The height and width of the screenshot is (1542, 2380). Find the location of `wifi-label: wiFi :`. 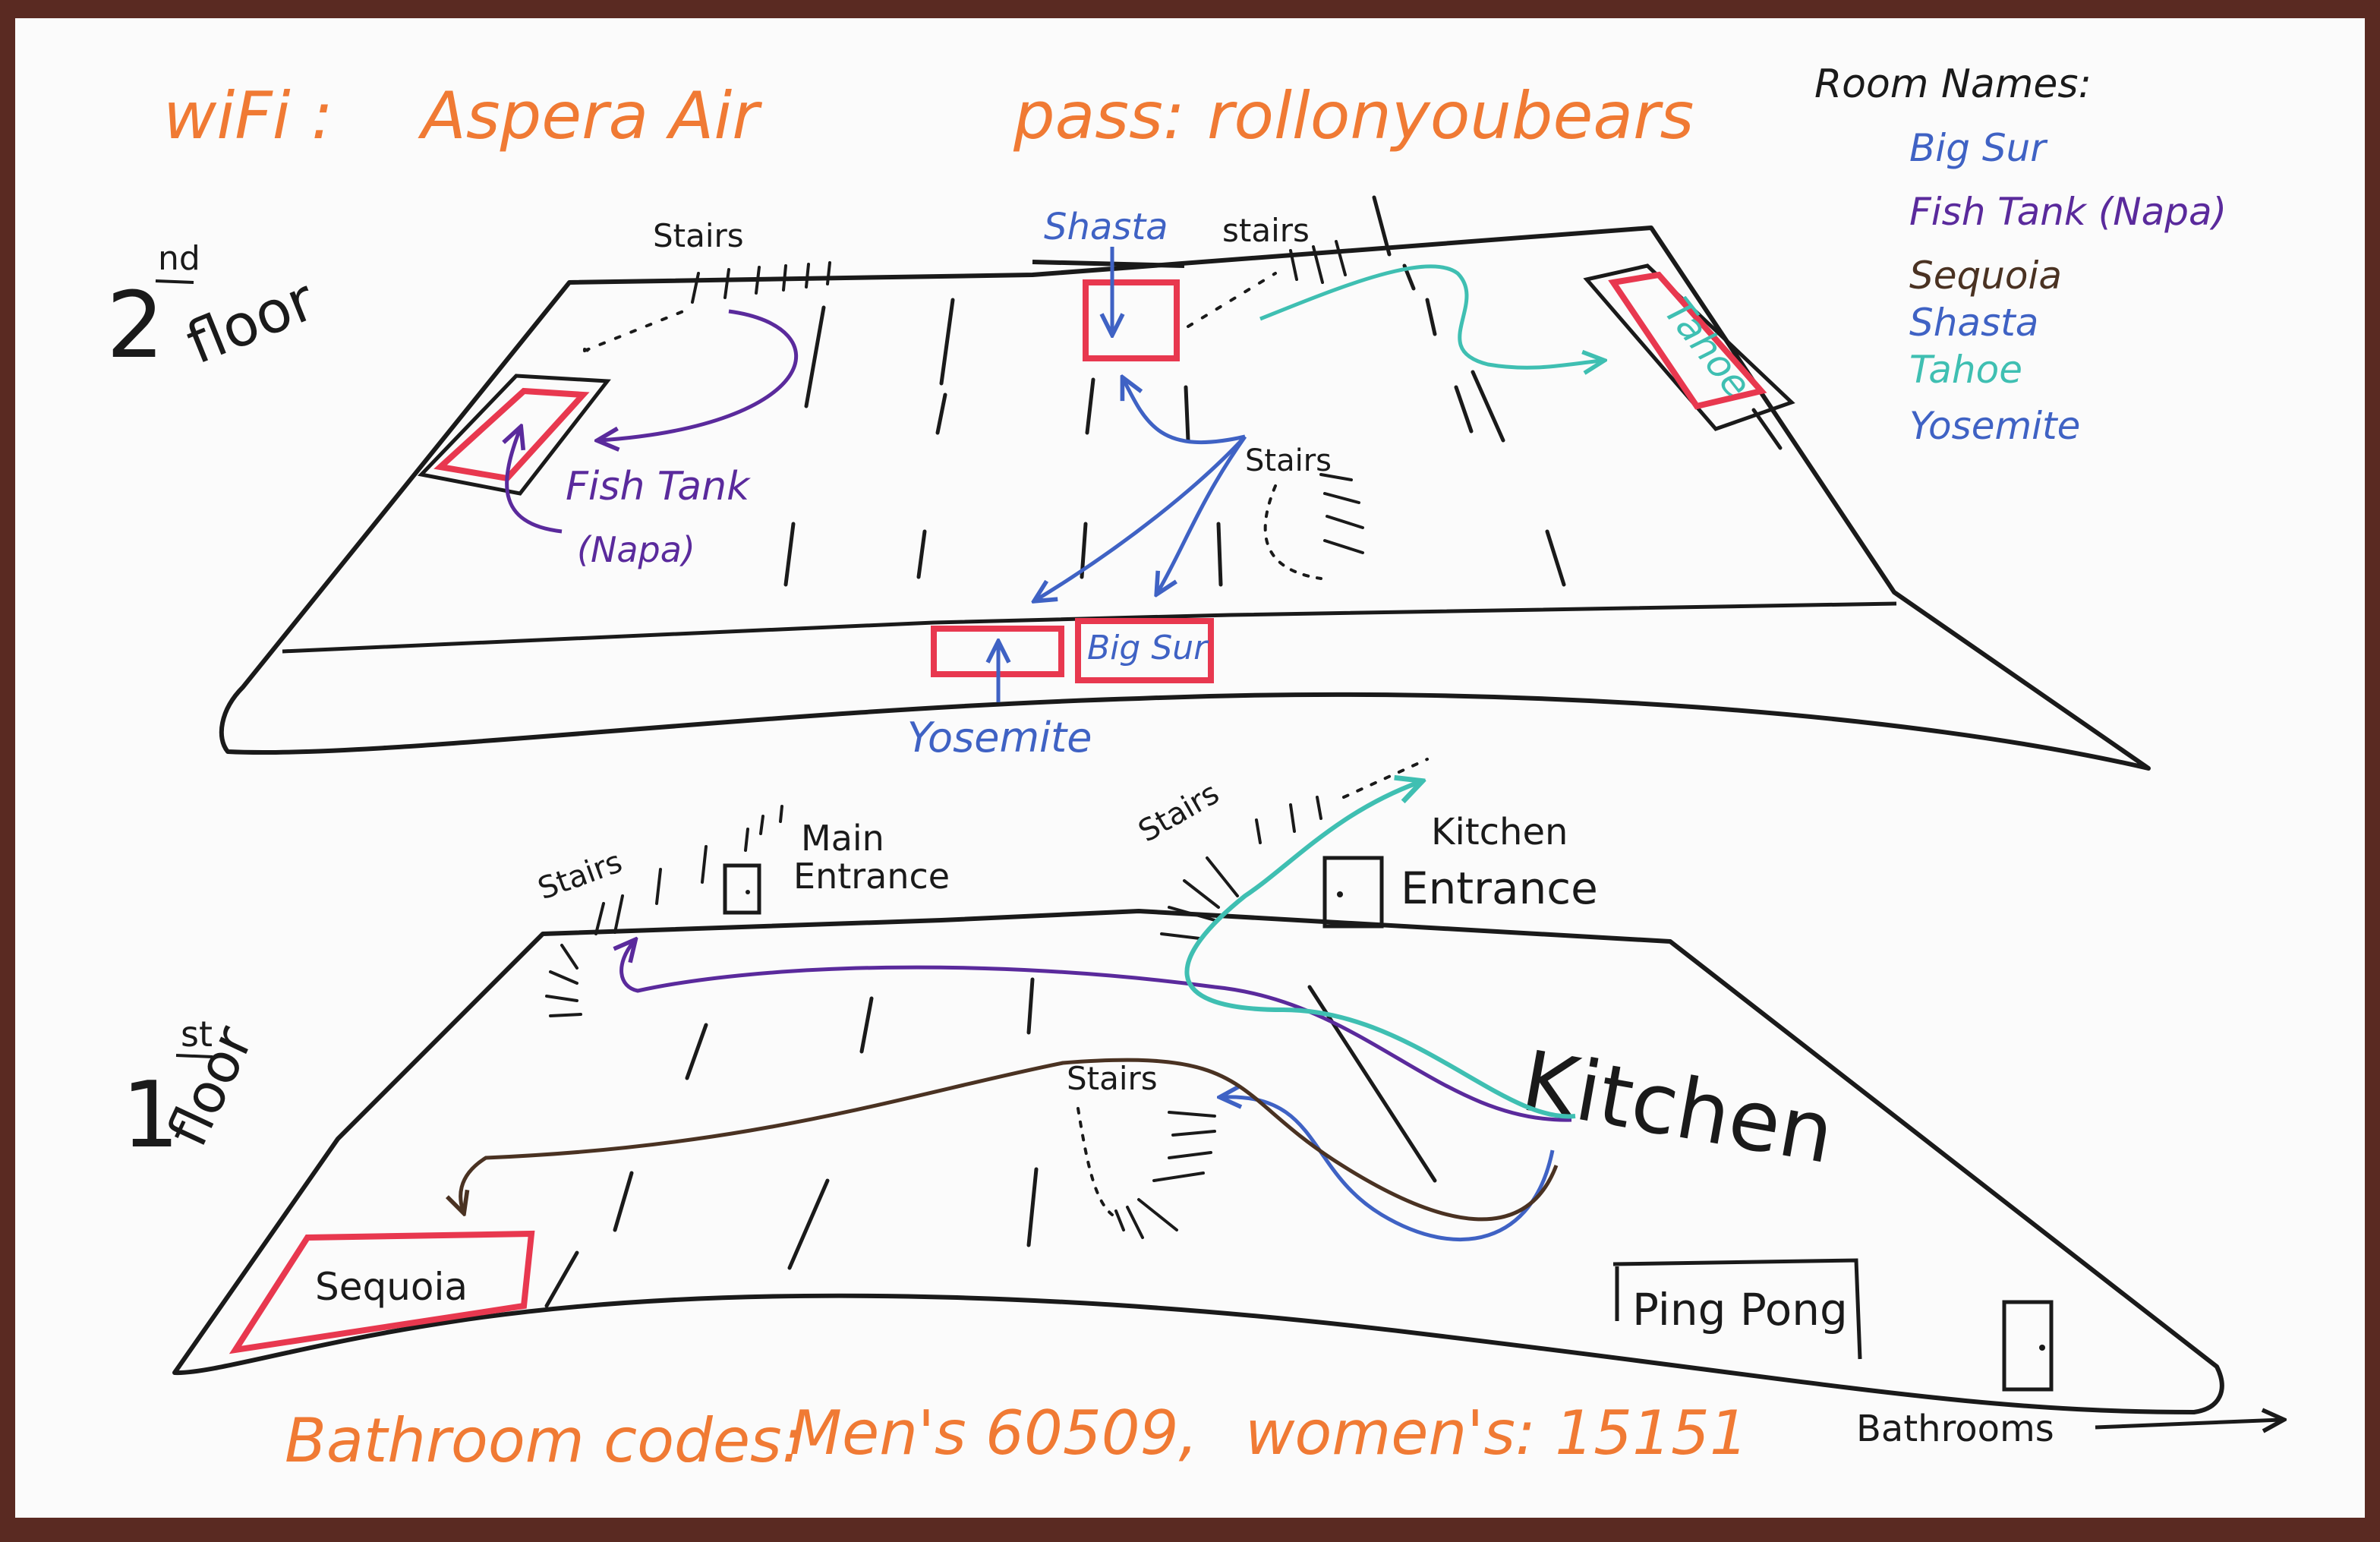

wifi-label: wiFi : is located at coordinates (248, 116).